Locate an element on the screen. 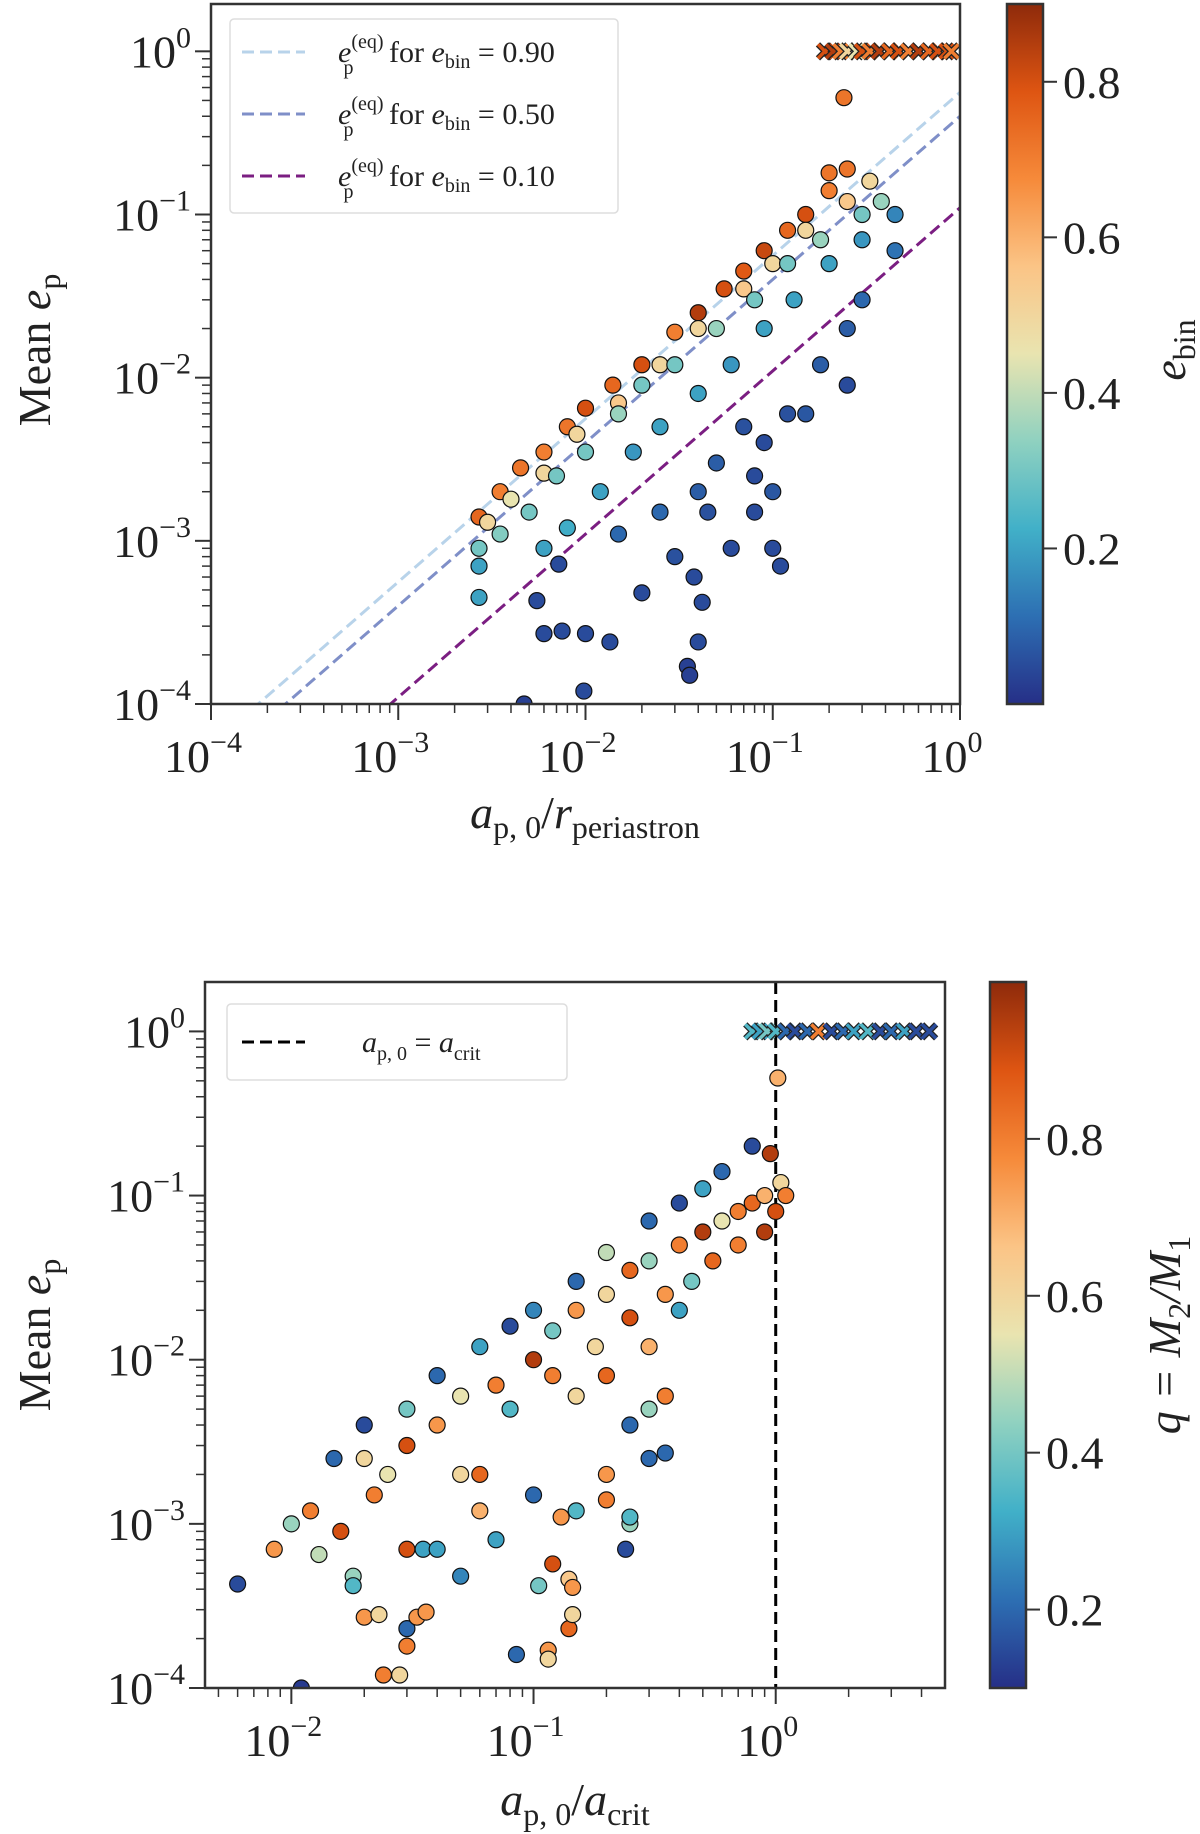 This screenshot has width=1200, height=1834. y-tick-label: 10⁻¹ is located at coordinates (146, 1194).